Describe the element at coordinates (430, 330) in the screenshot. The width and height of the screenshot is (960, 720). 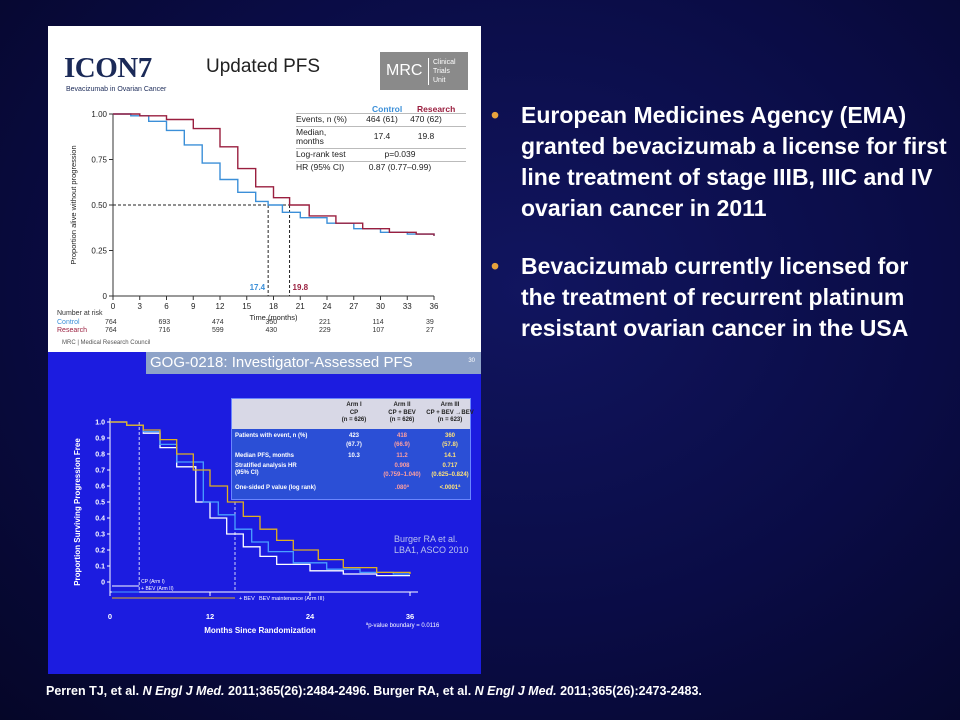
I see `risk-value: 27` at that location.